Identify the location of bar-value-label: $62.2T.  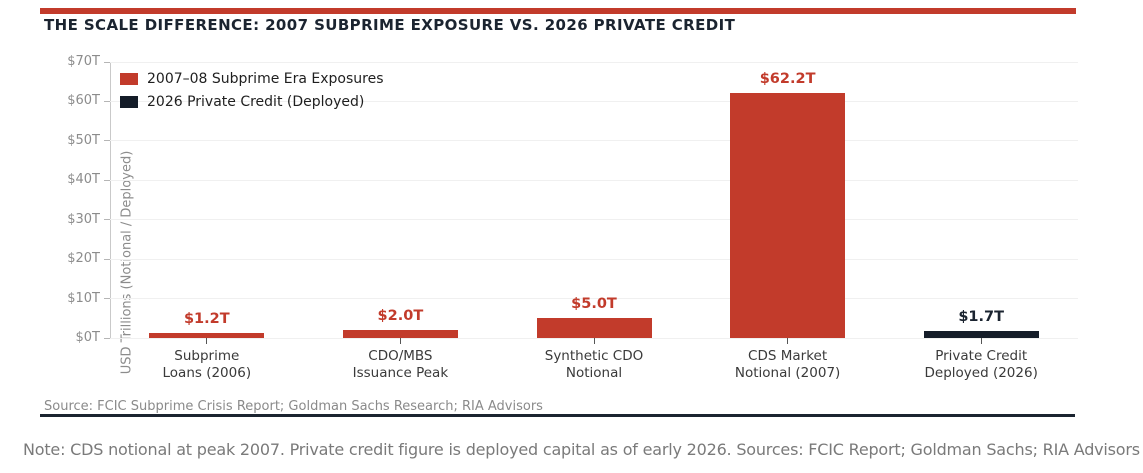
(787, 78).